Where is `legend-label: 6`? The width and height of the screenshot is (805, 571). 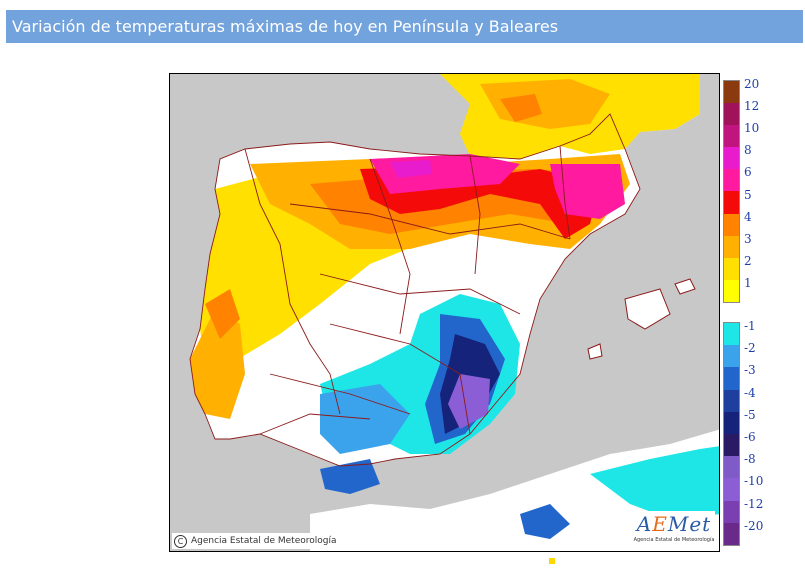
legend-label: 6 is located at coordinates (748, 172).